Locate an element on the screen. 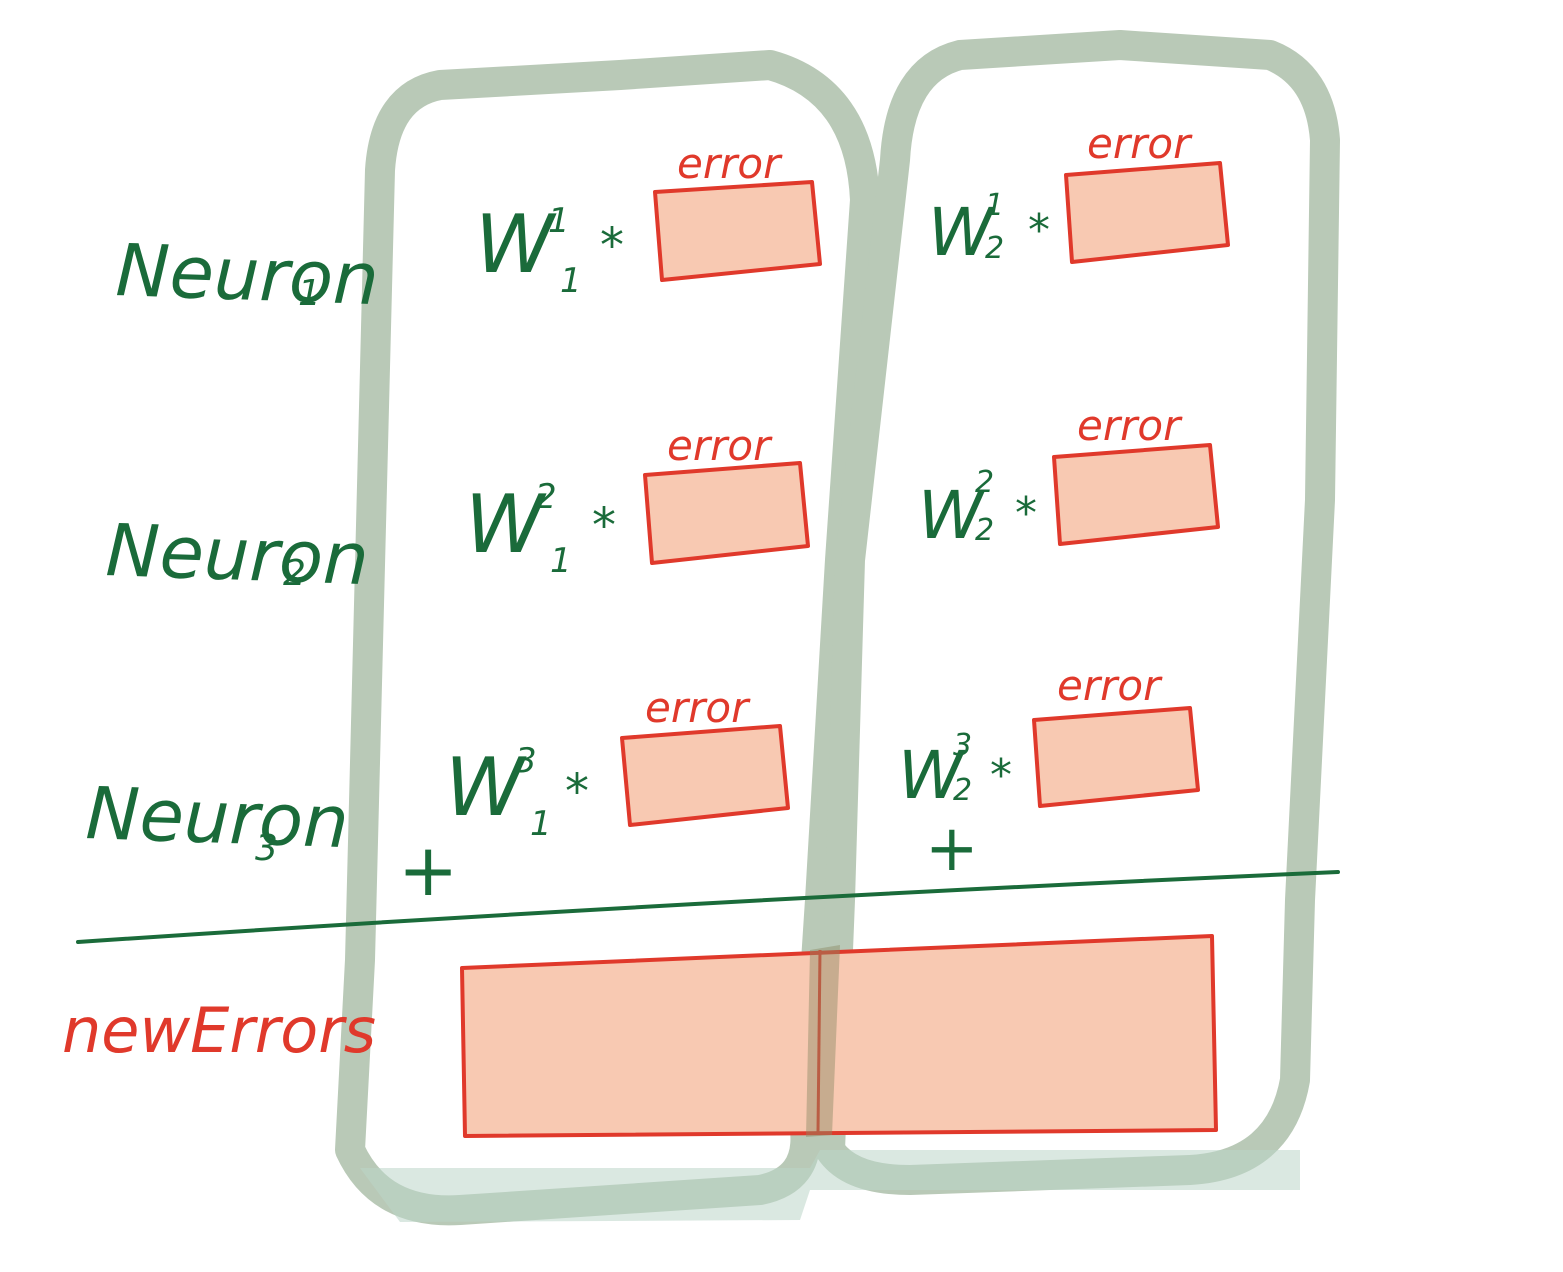 The height and width of the screenshot is (1272, 1563). col1-weight-2: W is located at coordinates (506, 524).